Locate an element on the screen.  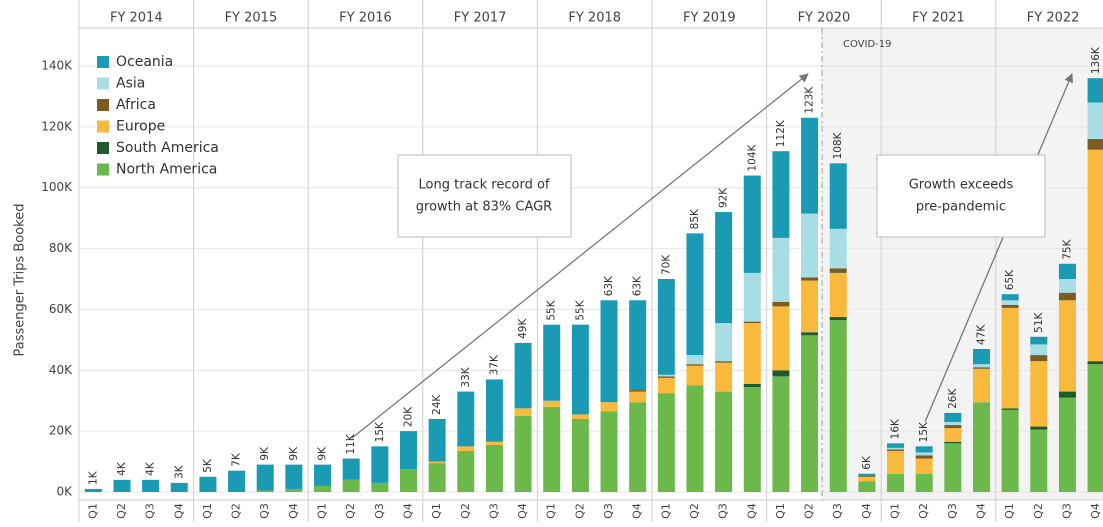
total-label: 3K is located at coordinates (179, 471).